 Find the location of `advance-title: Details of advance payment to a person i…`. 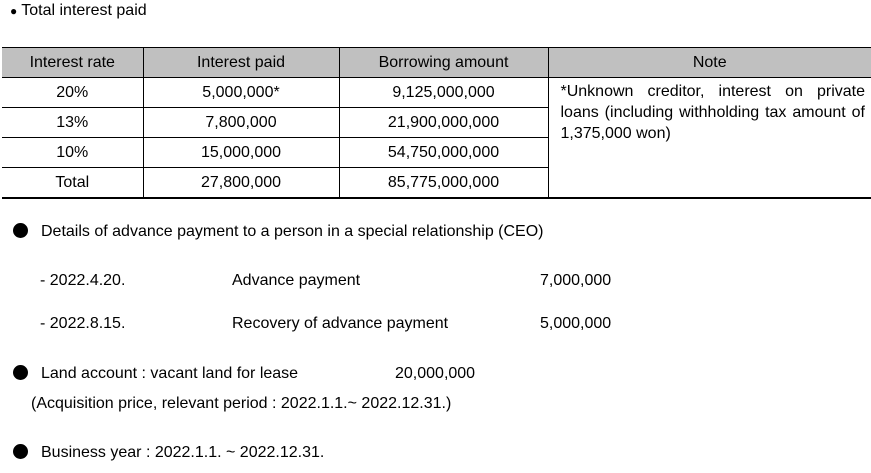

advance-title: Details of advance payment to a person i… is located at coordinates (292, 231).